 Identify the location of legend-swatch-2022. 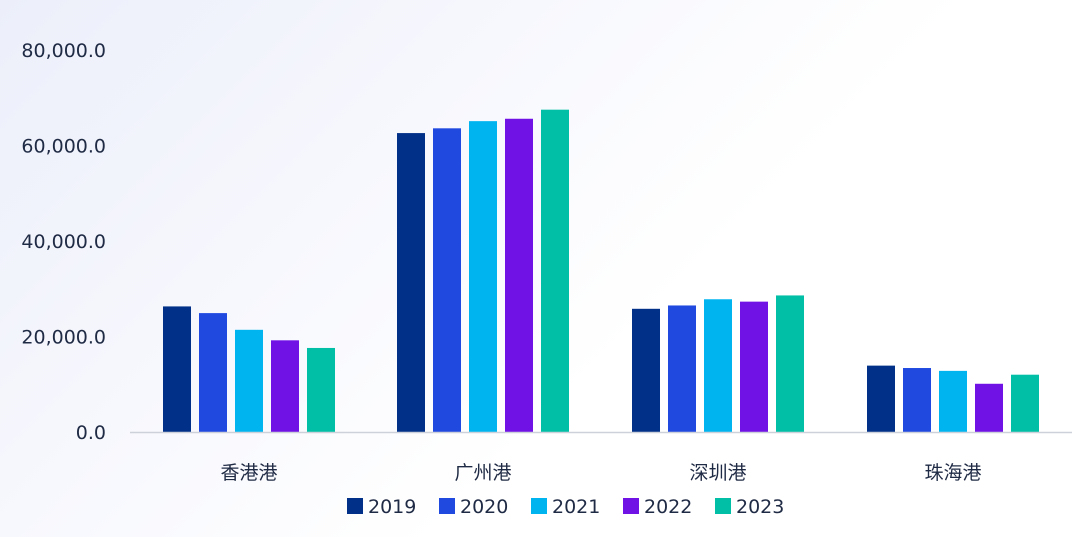
(631, 506).